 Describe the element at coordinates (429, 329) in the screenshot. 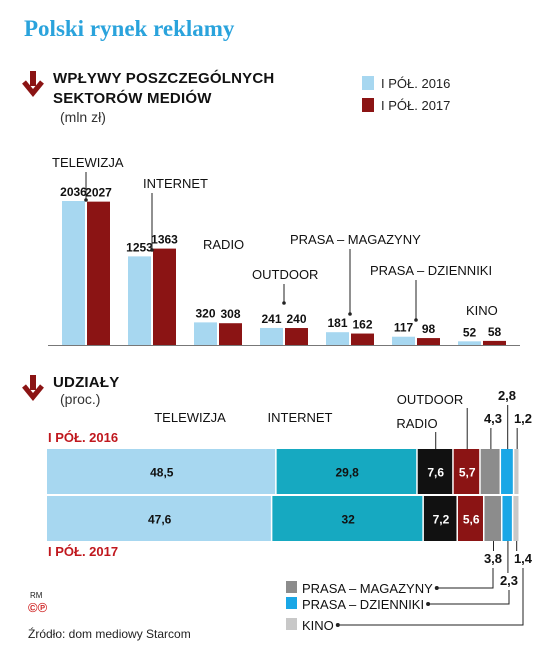

I see `value-label-2017-prasa-dzienniki: 98` at that location.